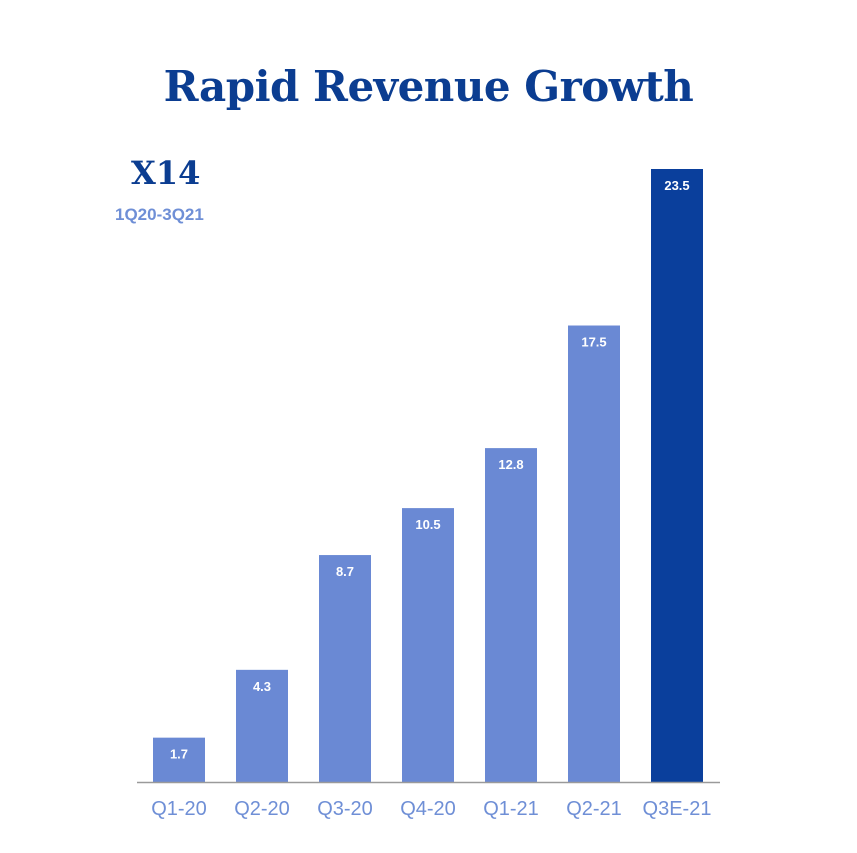  I want to click on x-tick-label: Q3E-21, so click(677, 809).